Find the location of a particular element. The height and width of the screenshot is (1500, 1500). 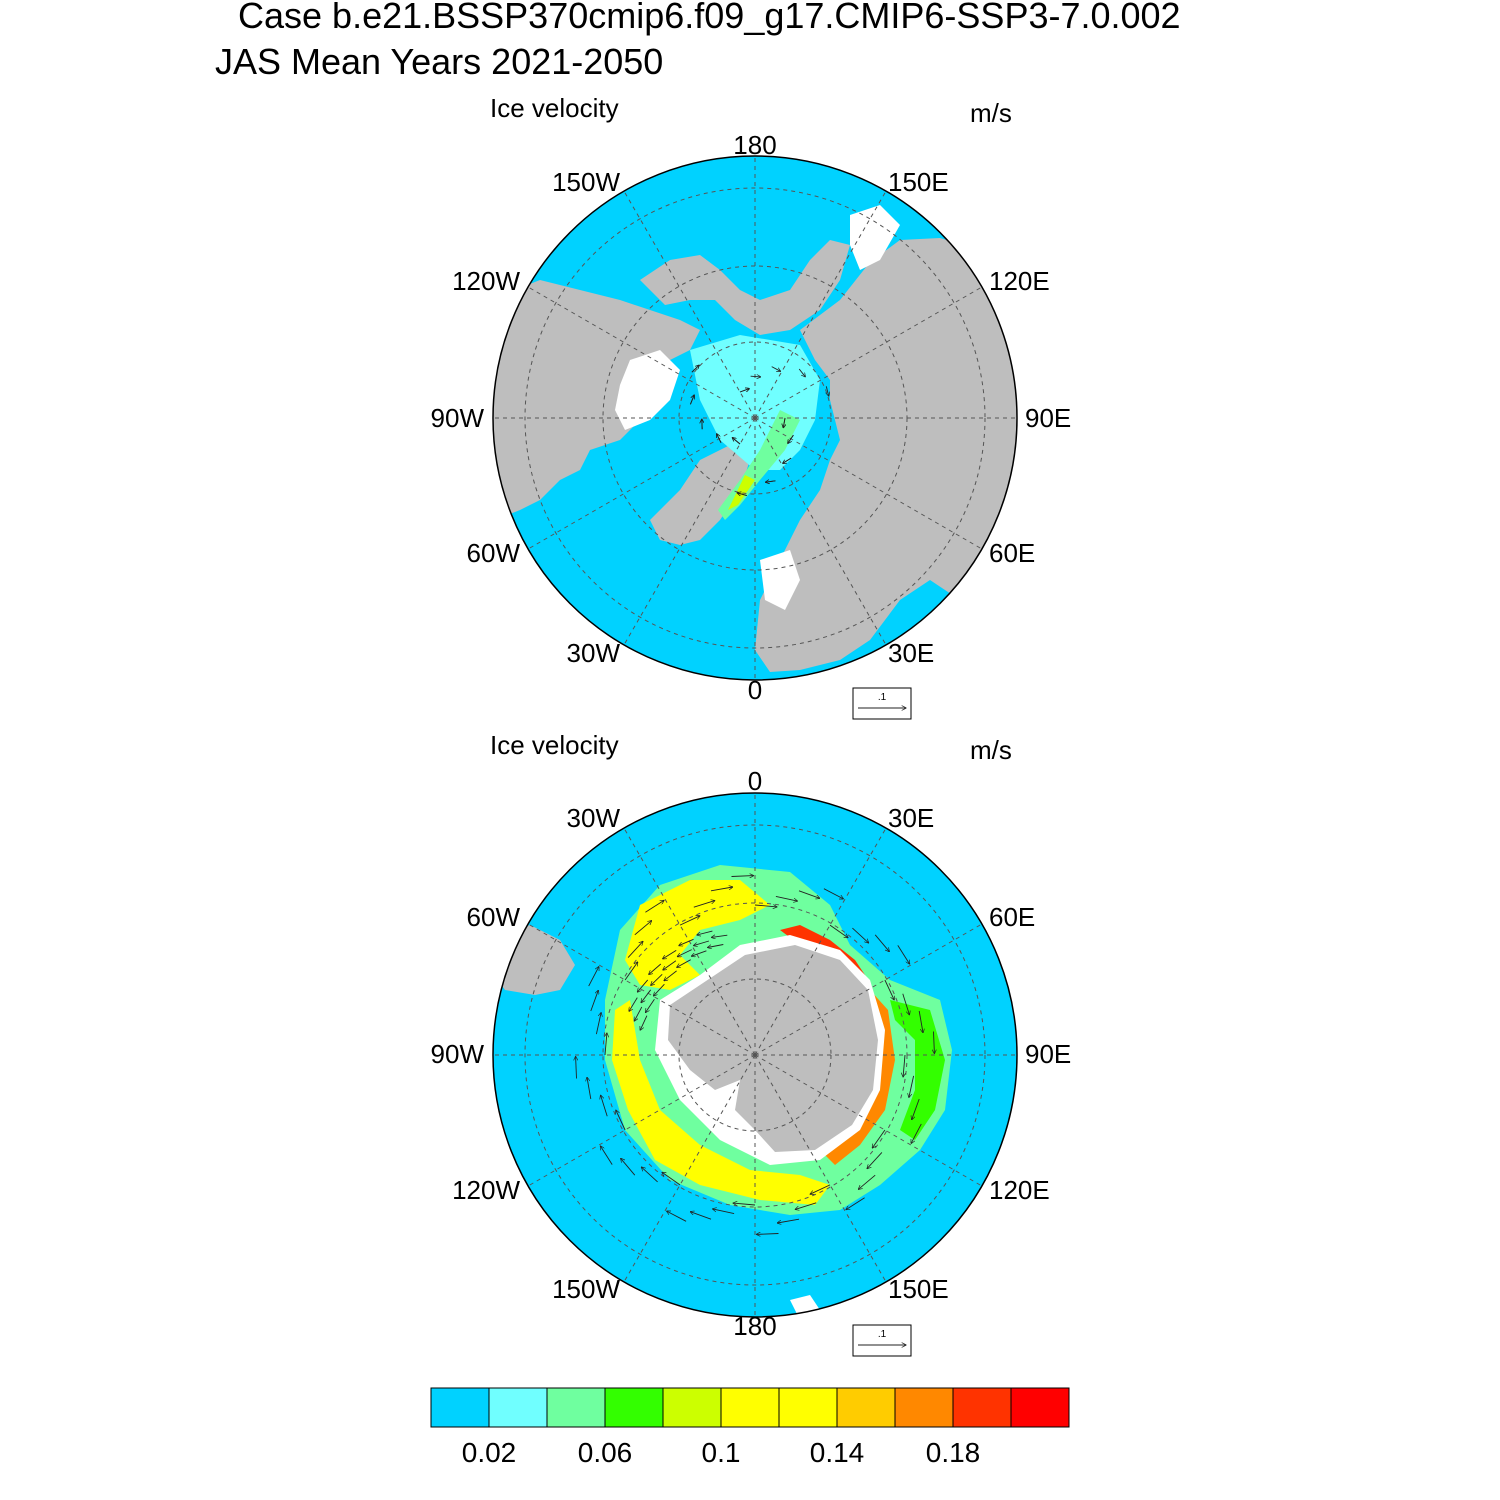

north-lon-label: 0 is located at coordinates (755, 690).